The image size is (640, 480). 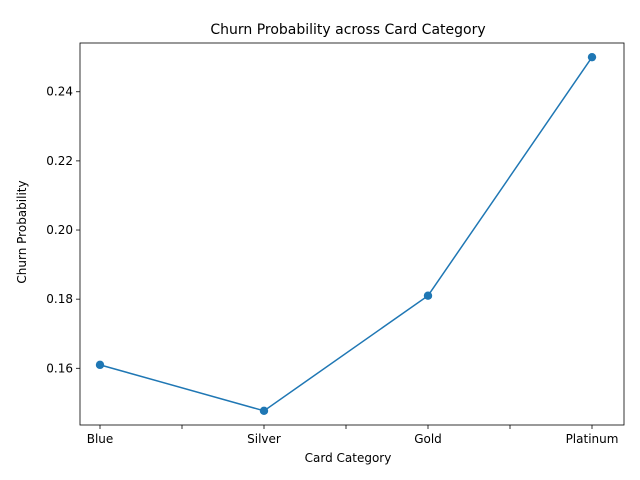 What do you see at coordinates (264, 439) in the screenshot?
I see `x-tick-label: Silver` at bounding box center [264, 439].